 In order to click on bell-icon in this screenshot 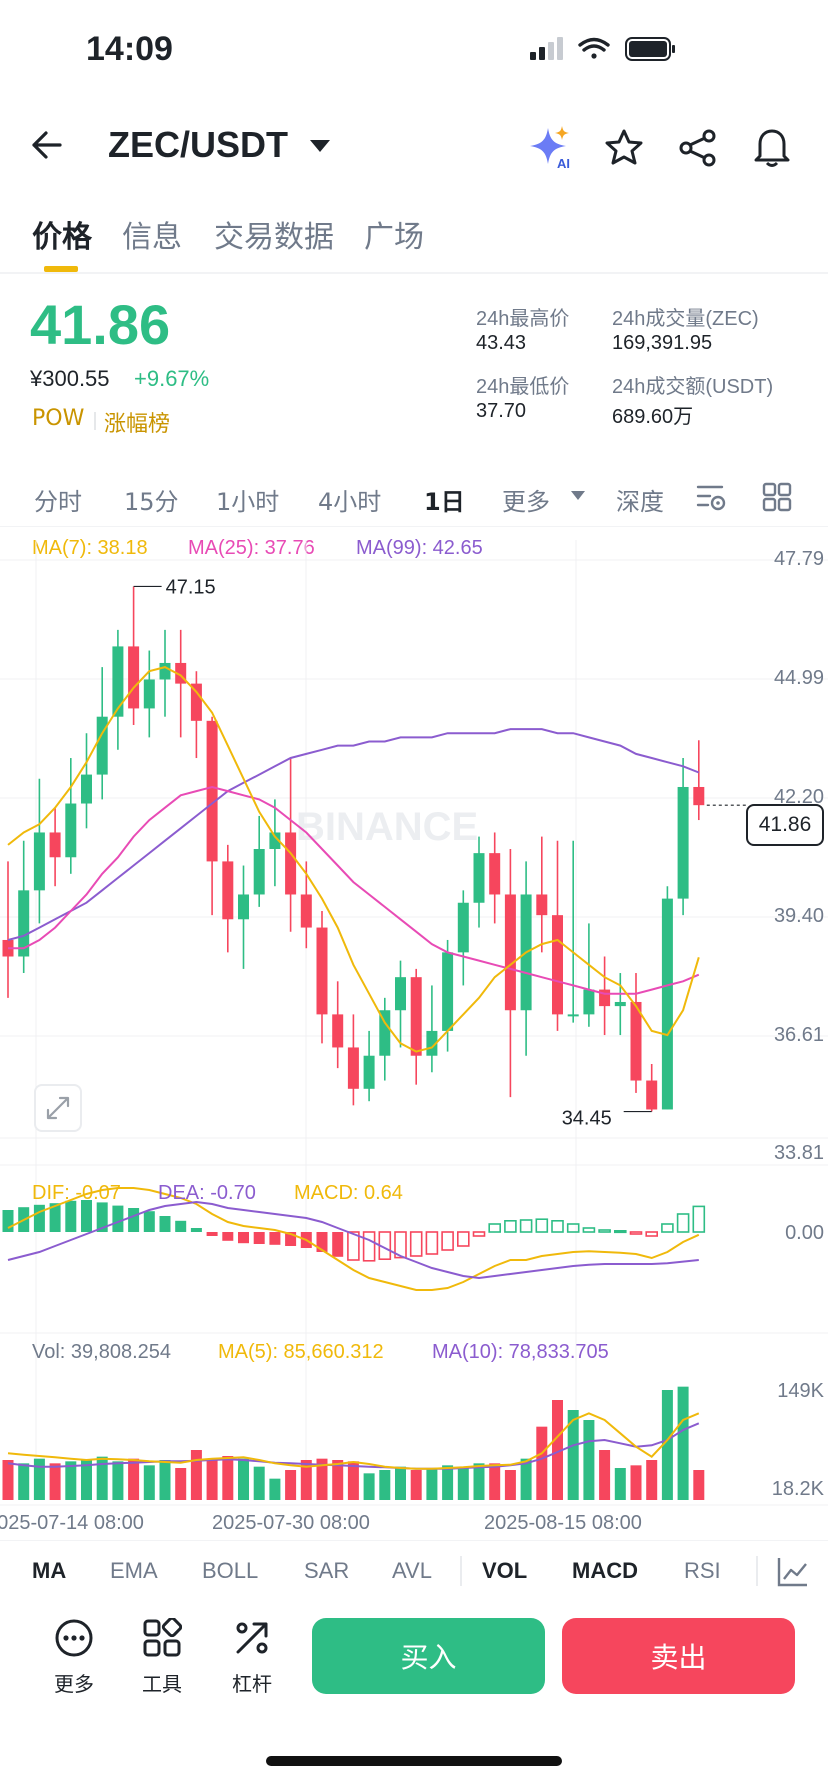, I will do `click(772, 147)`.